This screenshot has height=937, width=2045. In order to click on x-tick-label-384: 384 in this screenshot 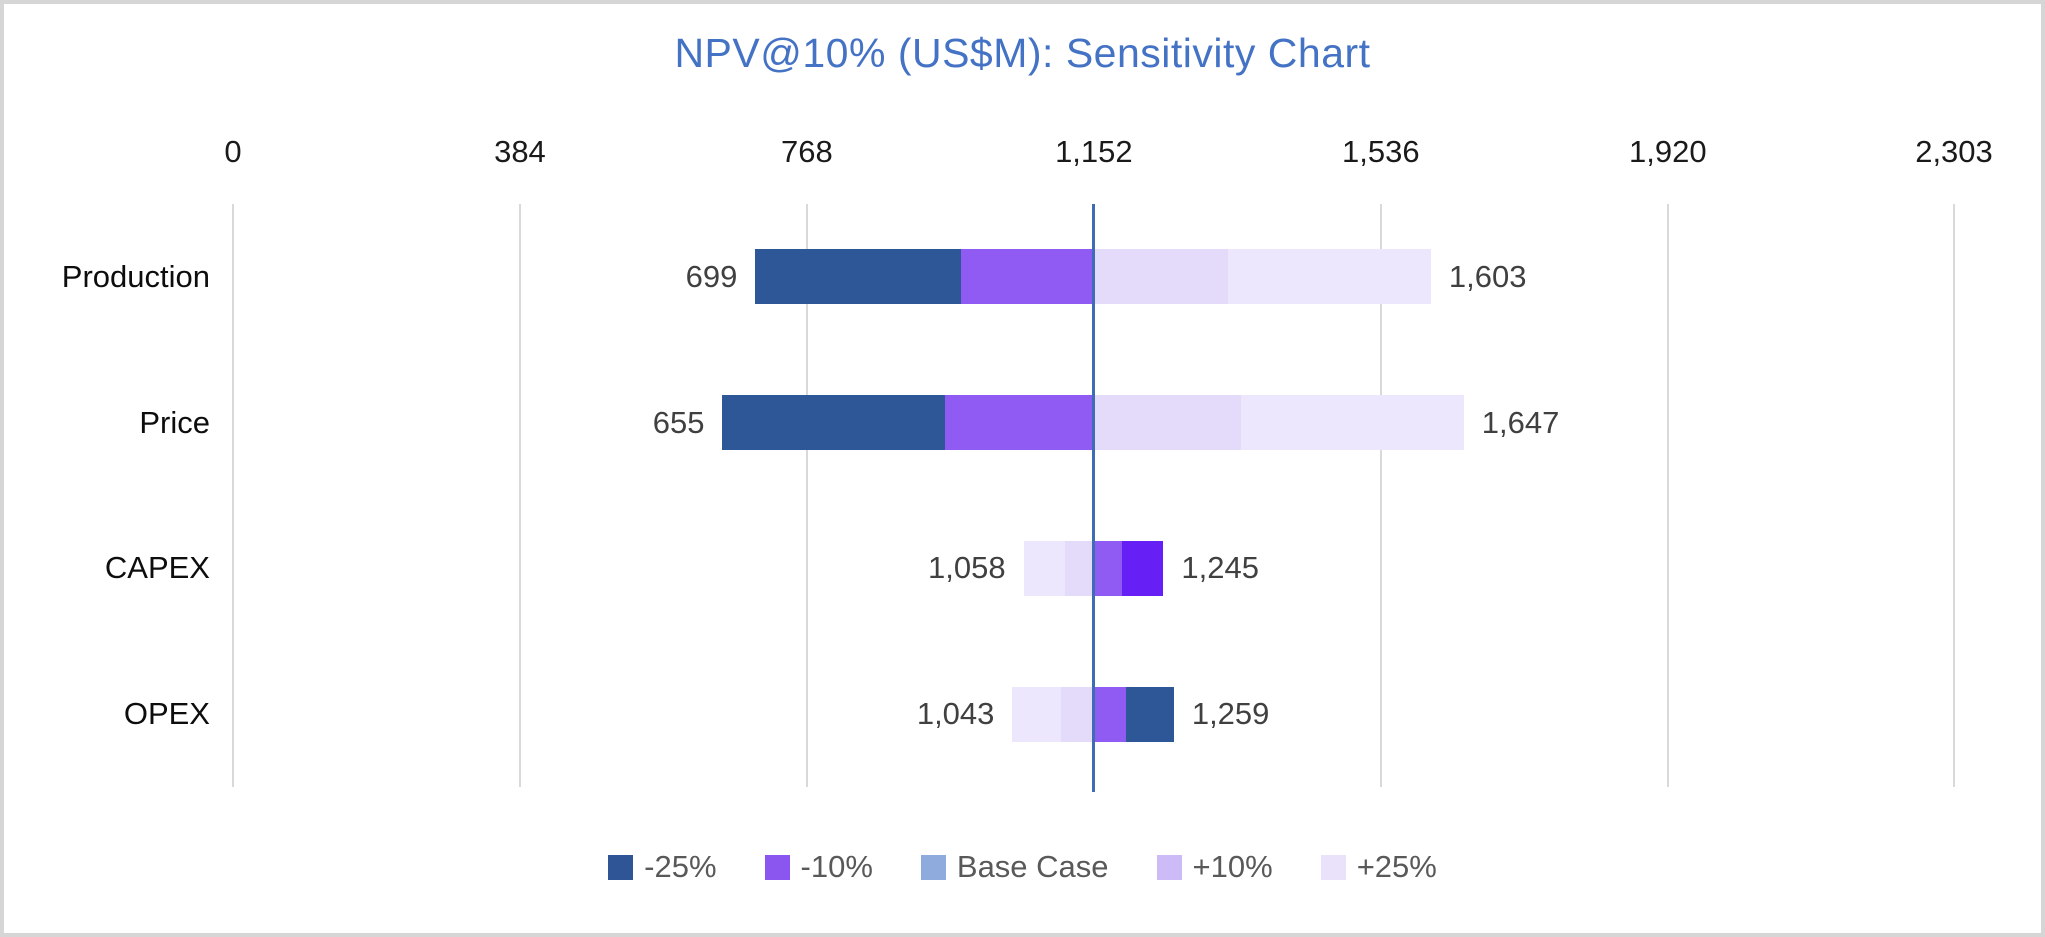, I will do `click(520, 151)`.